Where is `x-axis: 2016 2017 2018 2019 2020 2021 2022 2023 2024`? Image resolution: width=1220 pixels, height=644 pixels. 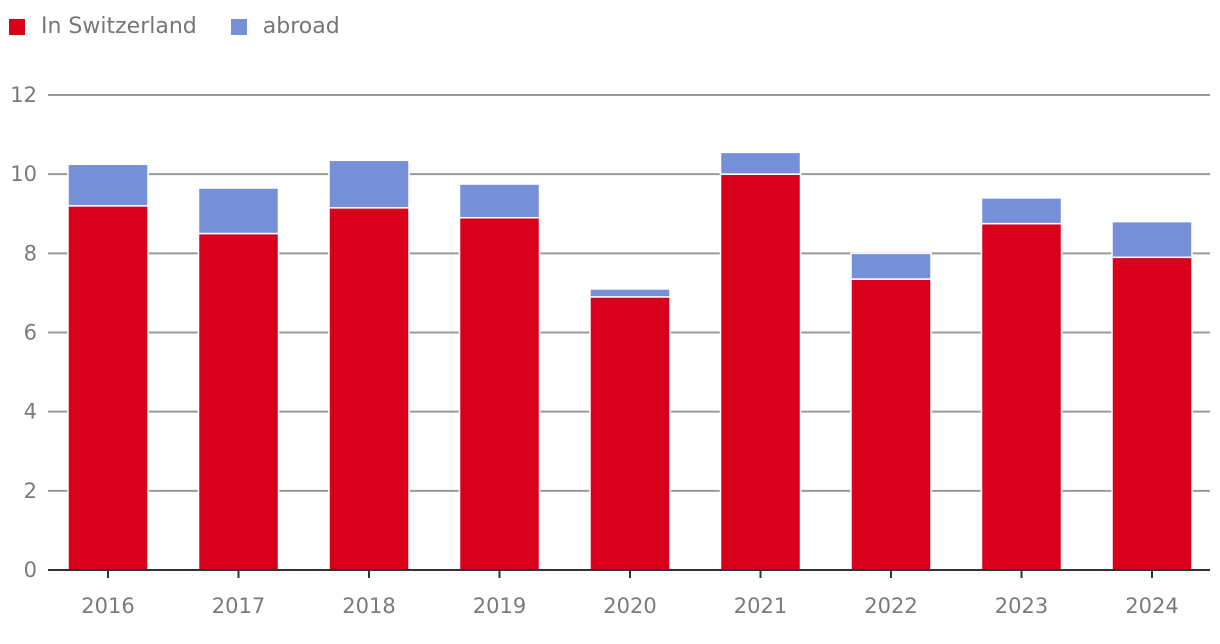 x-axis: 2016 2017 2018 2019 2020 2021 2022 2023 2024 is located at coordinates (629, 593).